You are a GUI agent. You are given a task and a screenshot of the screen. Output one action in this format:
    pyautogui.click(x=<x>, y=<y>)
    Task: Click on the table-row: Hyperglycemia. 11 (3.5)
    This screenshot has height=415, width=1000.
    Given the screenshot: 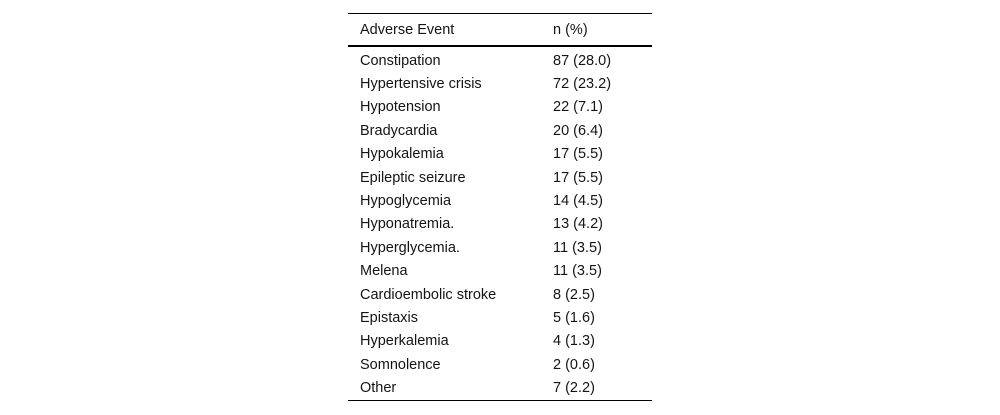 What is the action you would take?
    pyautogui.click(x=500, y=247)
    